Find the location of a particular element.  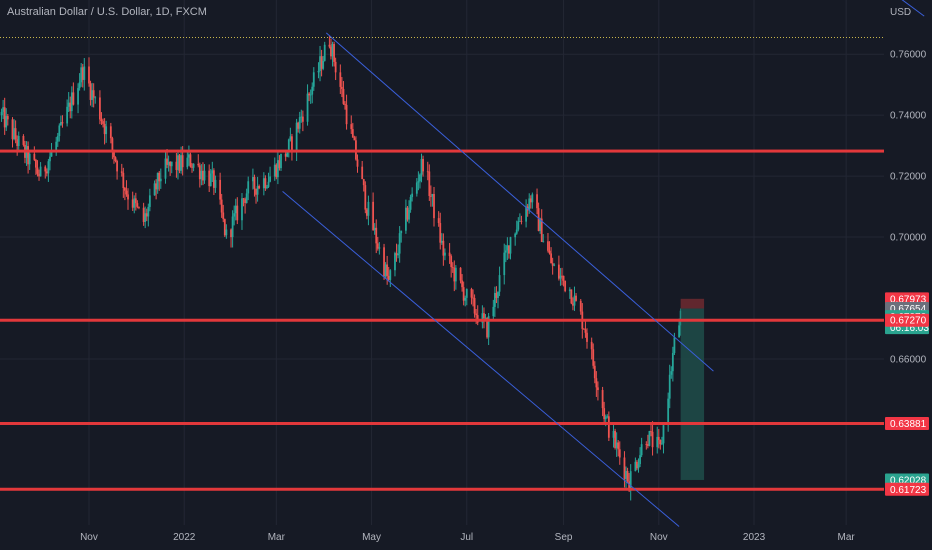

position-stop-zone is located at coordinates (692, 303).